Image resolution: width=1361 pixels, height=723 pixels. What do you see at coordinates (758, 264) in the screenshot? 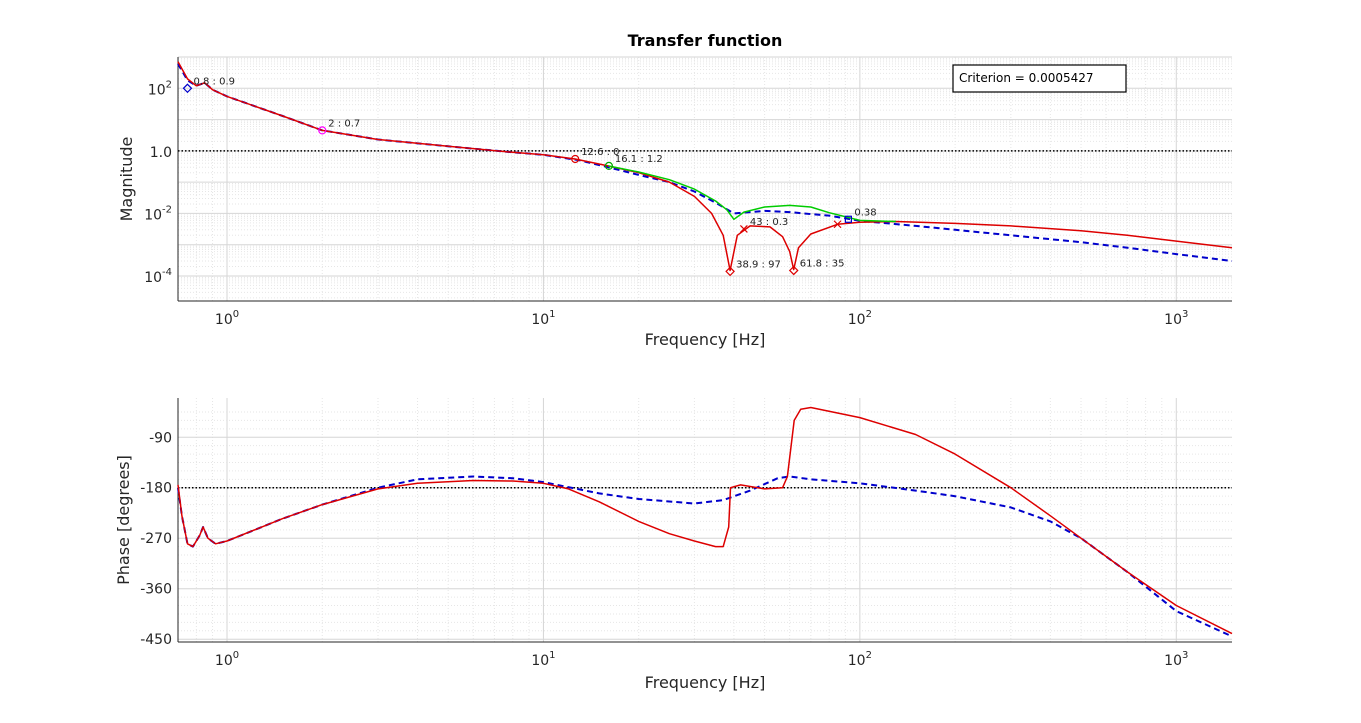
I see `marker-label: 38.9 : 97` at bounding box center [758, 264].